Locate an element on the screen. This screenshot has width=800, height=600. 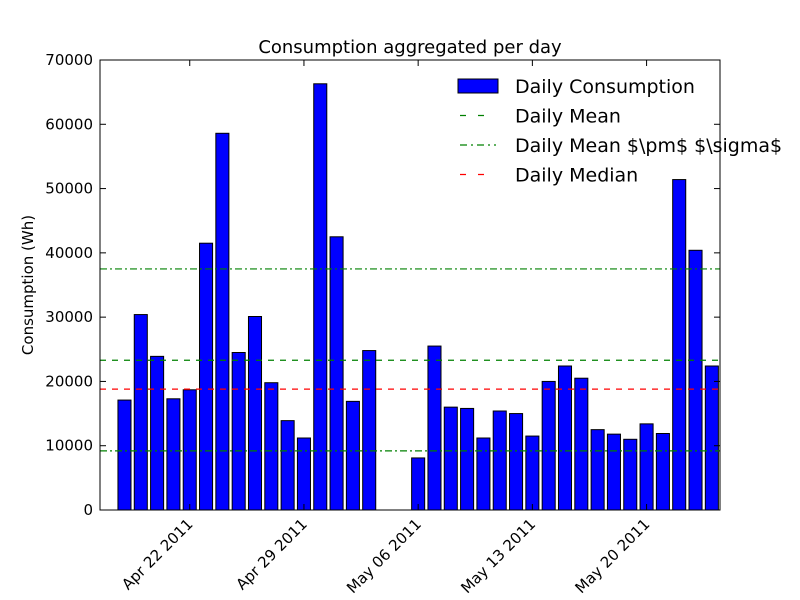
y-tick-label: 0 is located at coordinates (88, 510).